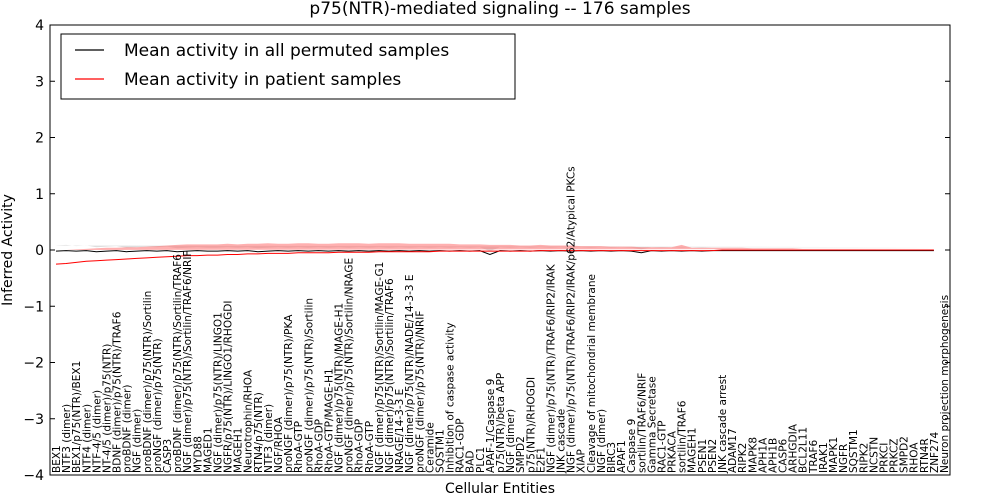  What do you see at coordinates (501, 423) in the screenshot?
I see `x-category-label: p75(NTR)/beta APP` at bounding box center [501, 423].